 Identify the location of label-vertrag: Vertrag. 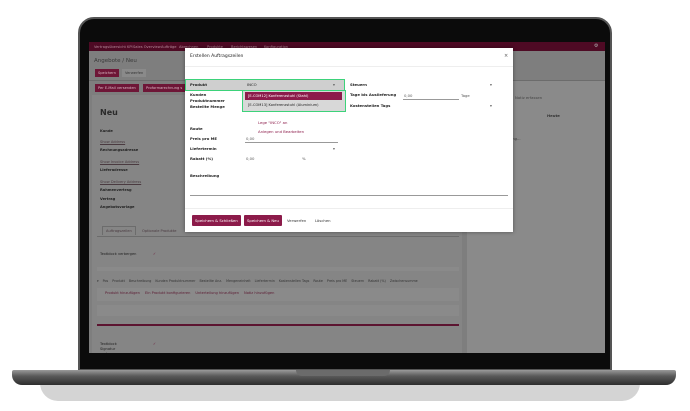
(108, 199).